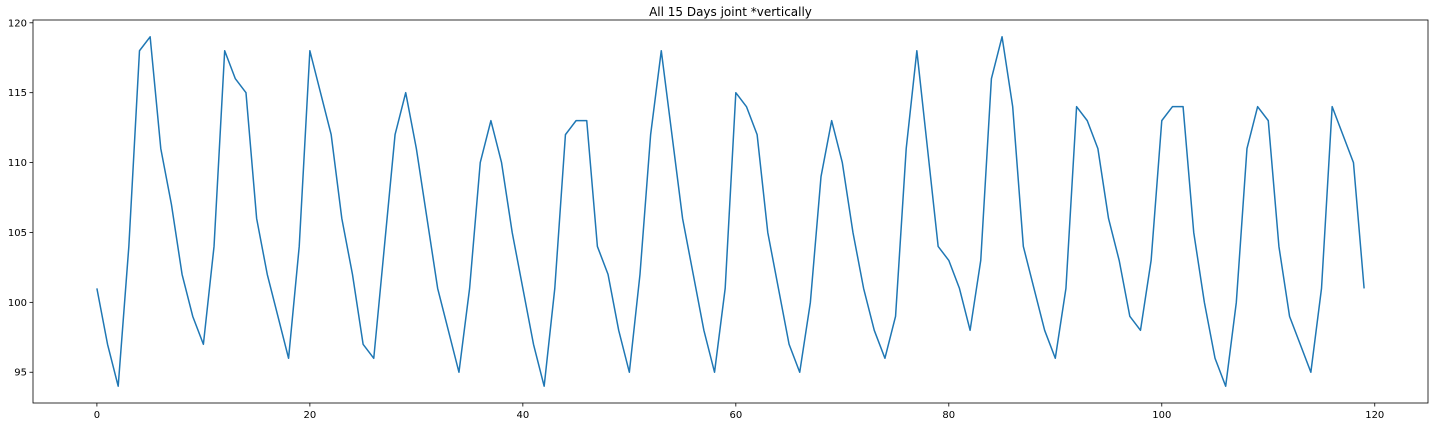  I want to click on x-tick-label: 100, so click(1161, 415).